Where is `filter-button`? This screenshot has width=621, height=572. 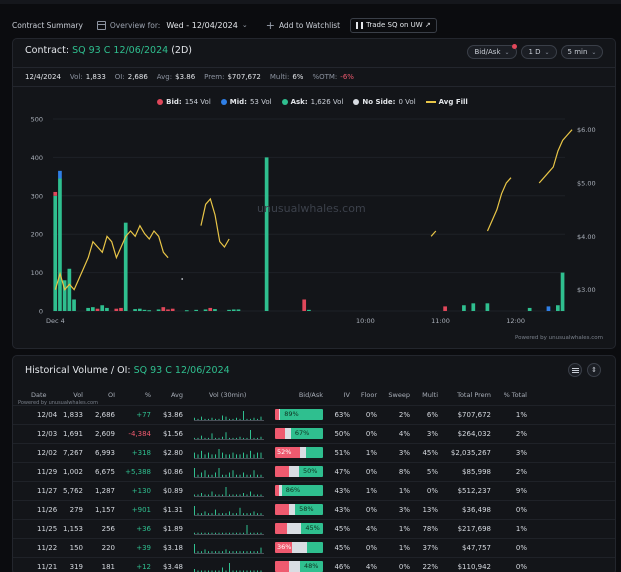 filter-button is located at coordinates (575, 370).